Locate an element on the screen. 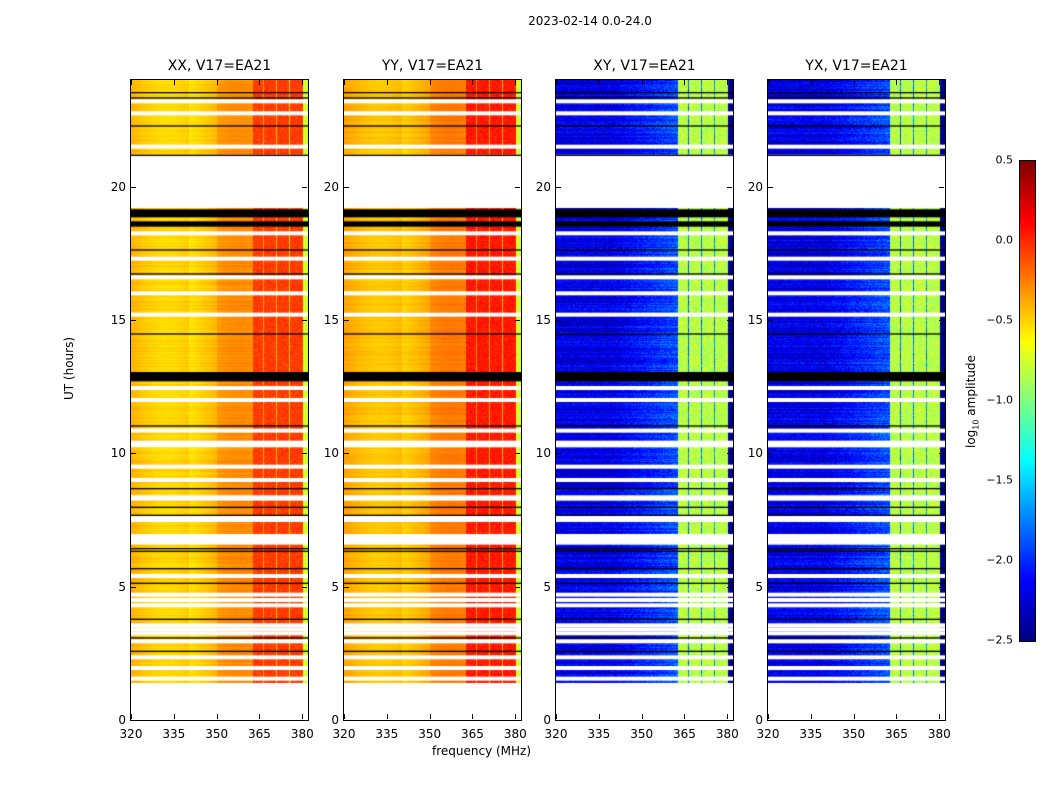  x-tick-label: 350 is located at coordinates (854, 734).